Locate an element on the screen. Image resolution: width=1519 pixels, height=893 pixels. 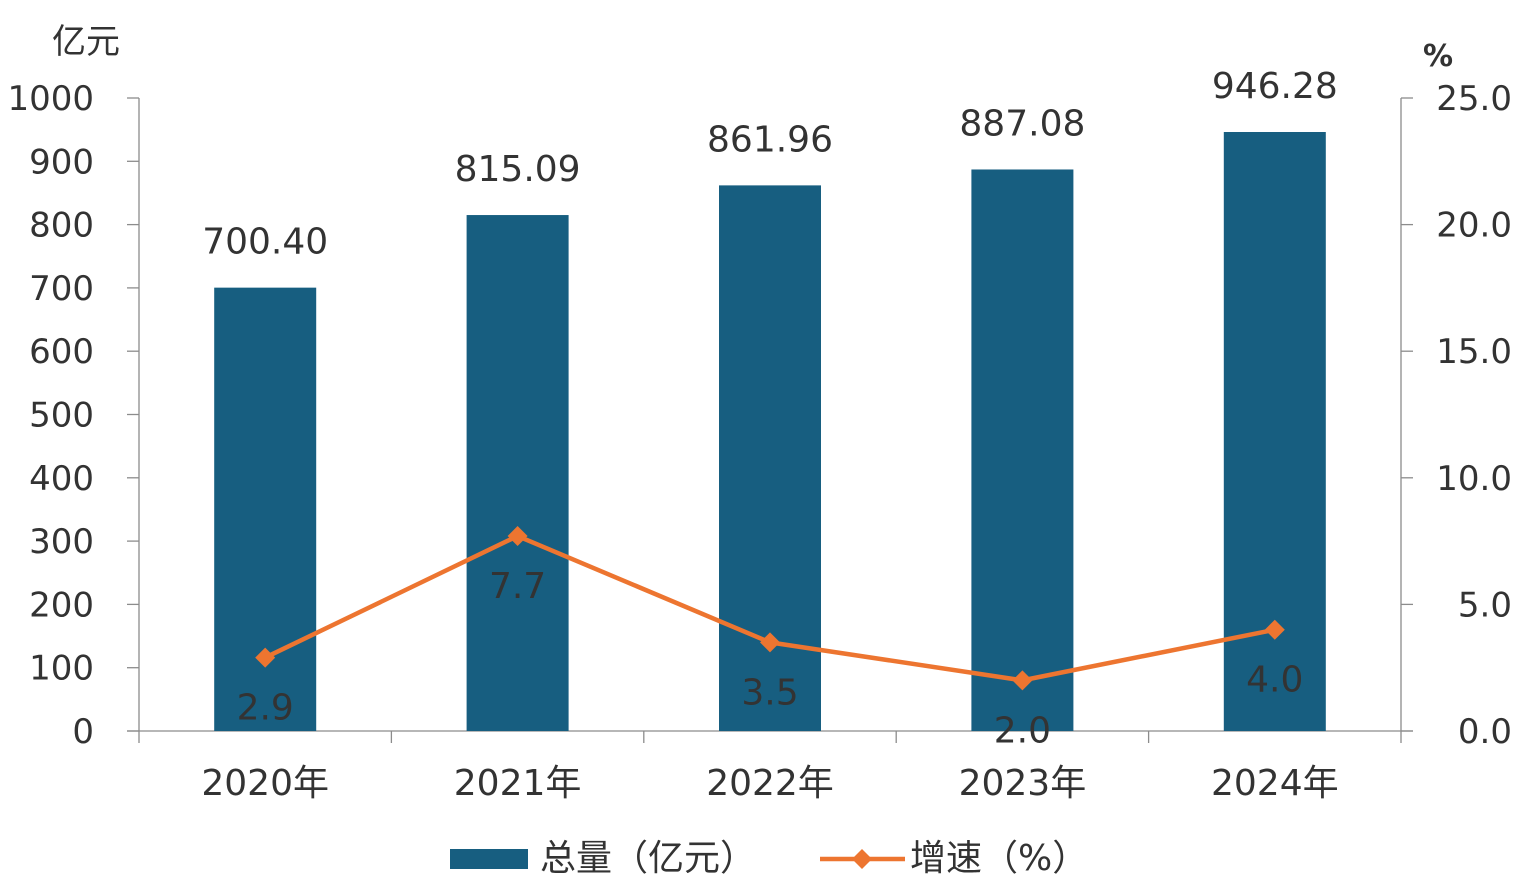
left-axis-tick-label: 200 is located at coordinates (61, 605).